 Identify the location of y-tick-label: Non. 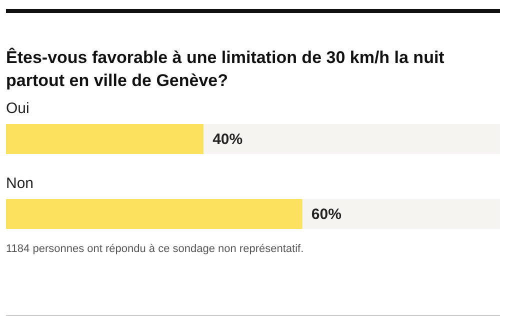
(20, 183).